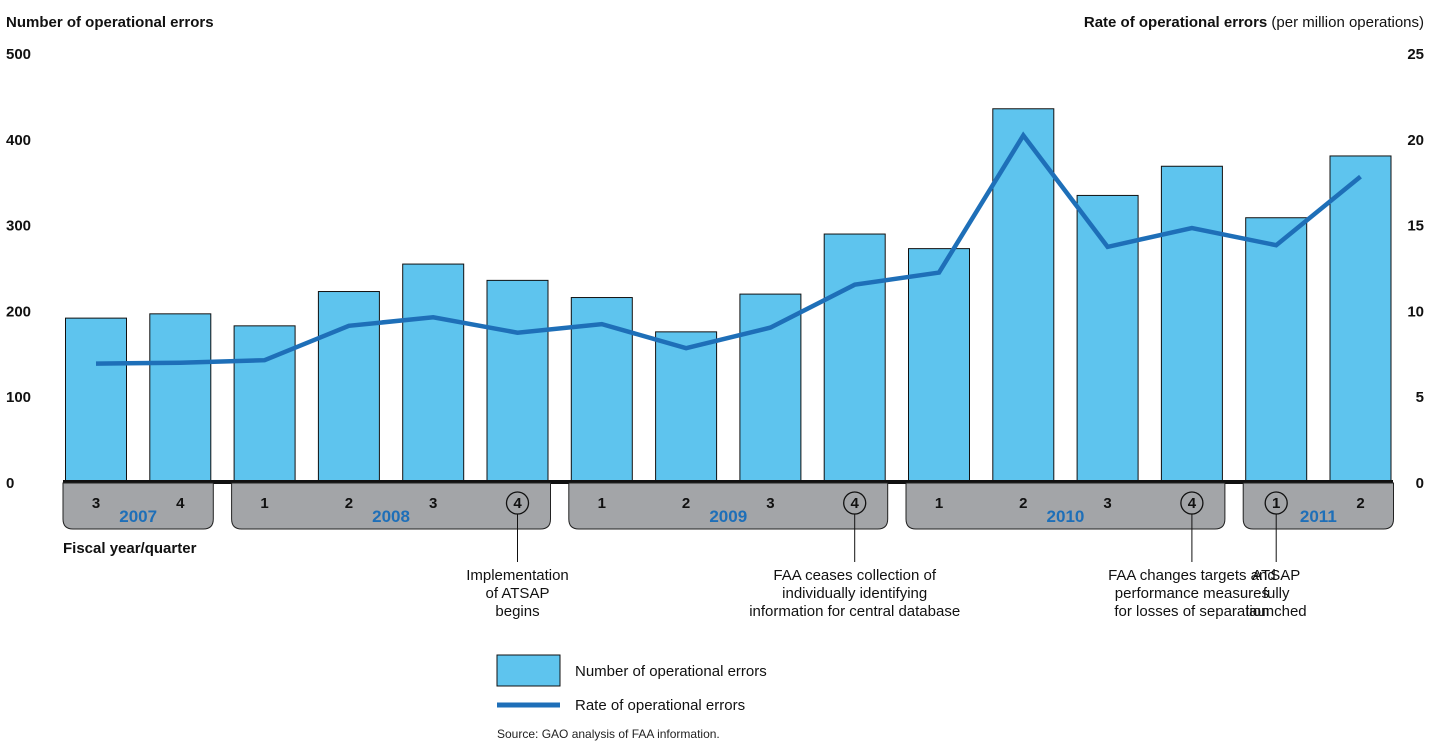 The height and width of the screenshot is (744, 1430). What do you see at coordinates (1415, 269) in the screenshot?
I see `right-axis-ticks: 0 5 10 15 20 25` at bounding box center [1415, 269].